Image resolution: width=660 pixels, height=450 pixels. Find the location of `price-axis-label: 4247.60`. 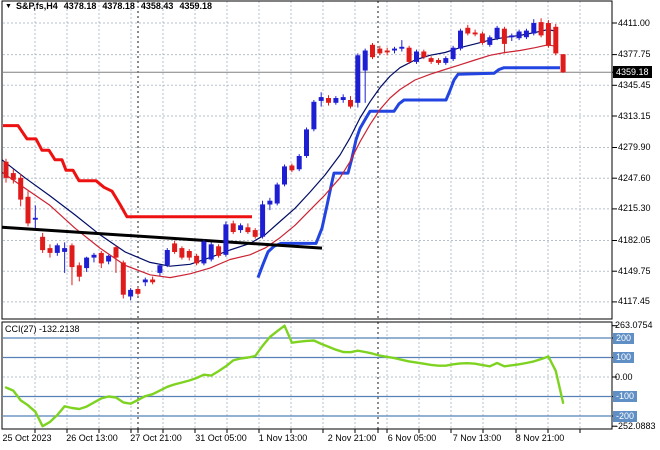

price-axis-label: 4247.60 is located at coordinates (634, 177).